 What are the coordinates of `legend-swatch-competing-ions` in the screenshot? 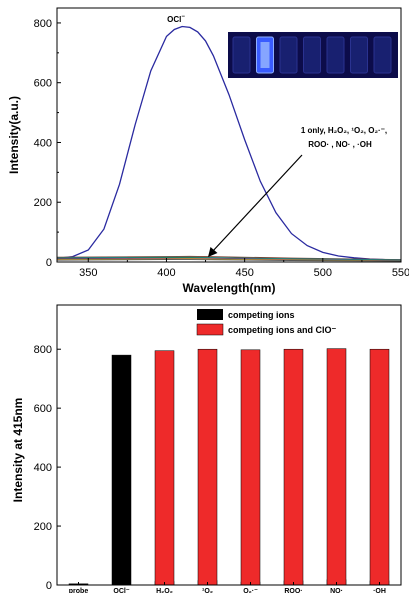 It's located at (210, 314).